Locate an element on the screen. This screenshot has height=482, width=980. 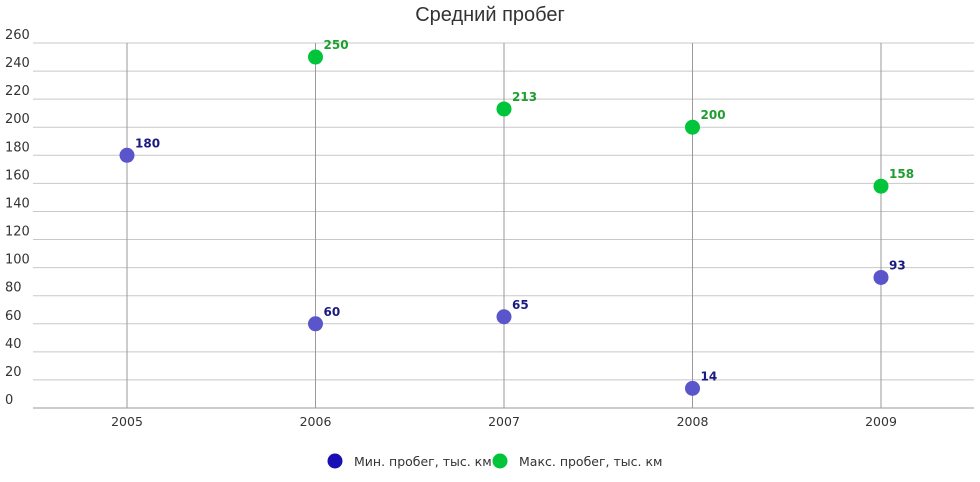
data-label-series-0: 180 is located at coordinates (147, 143).